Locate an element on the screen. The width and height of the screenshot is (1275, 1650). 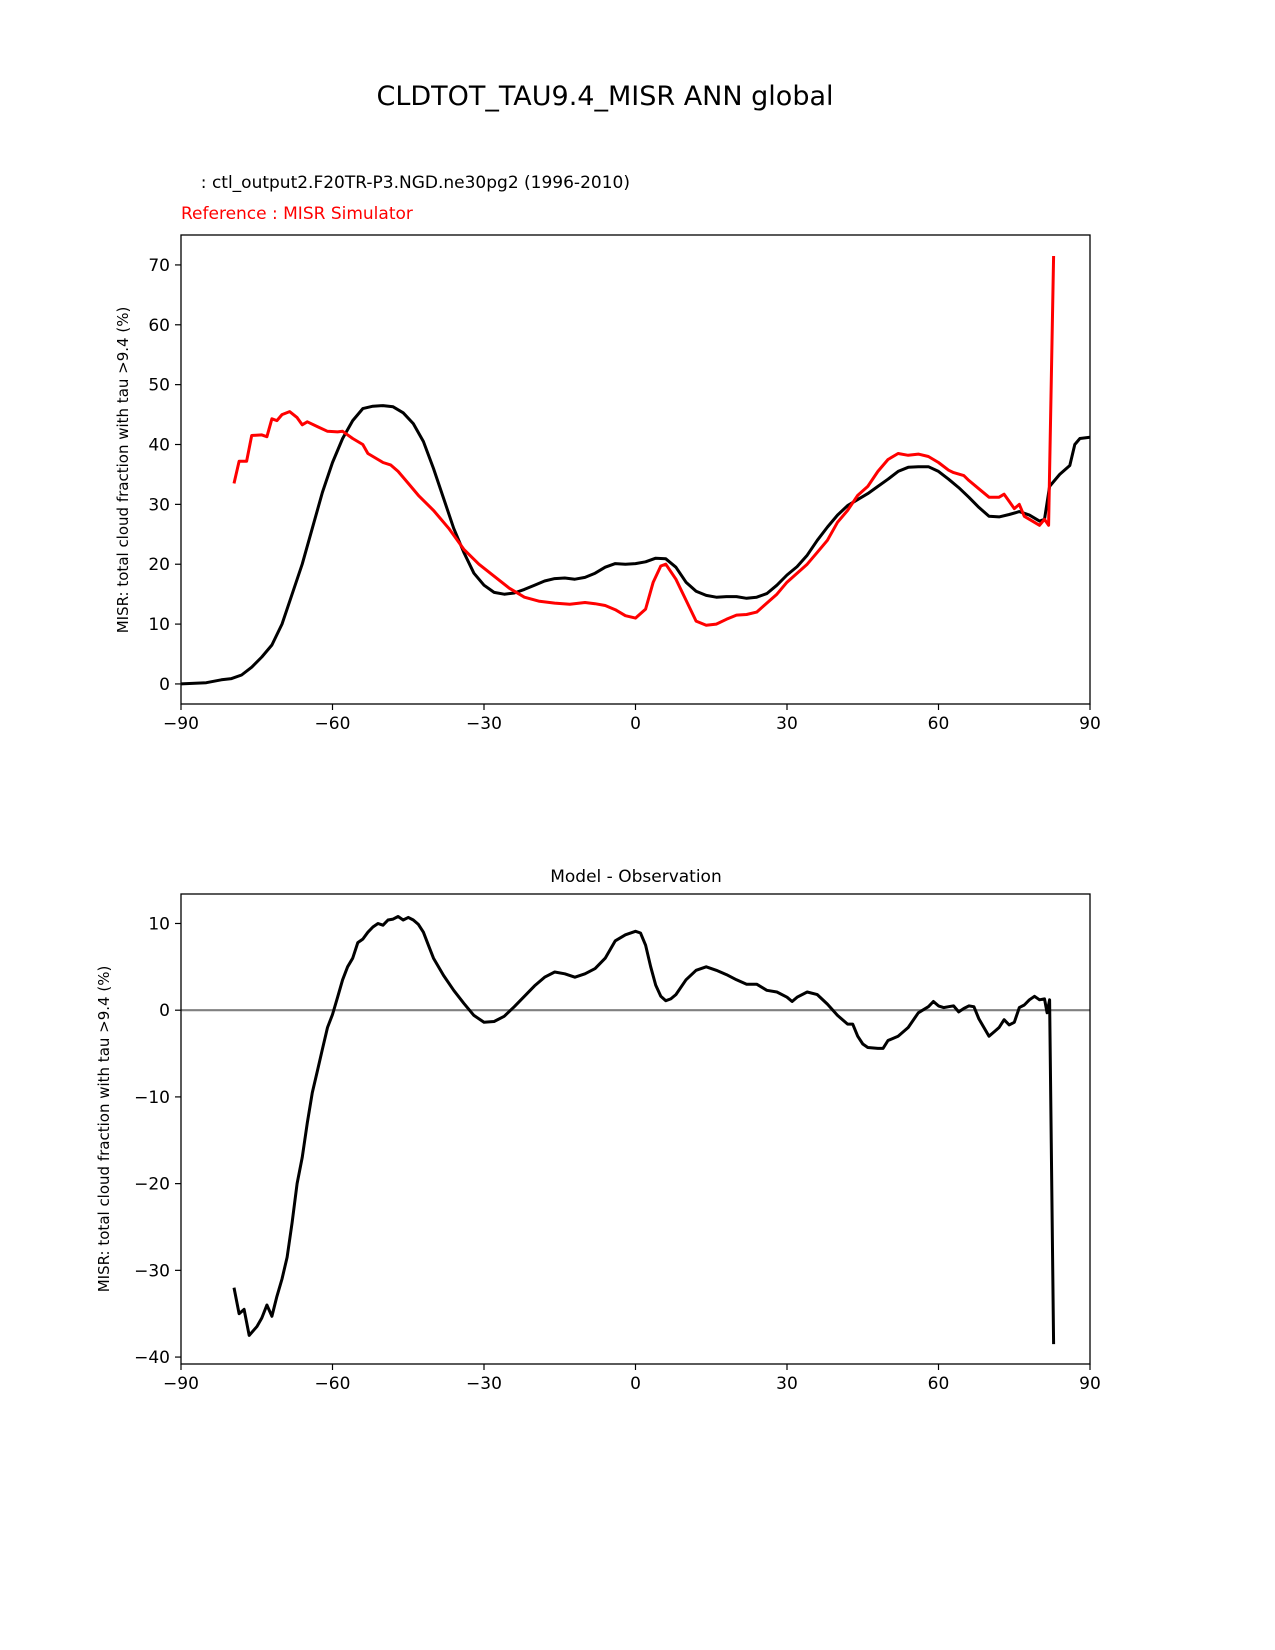
series-line-reference is located at coordinates (644, 441).